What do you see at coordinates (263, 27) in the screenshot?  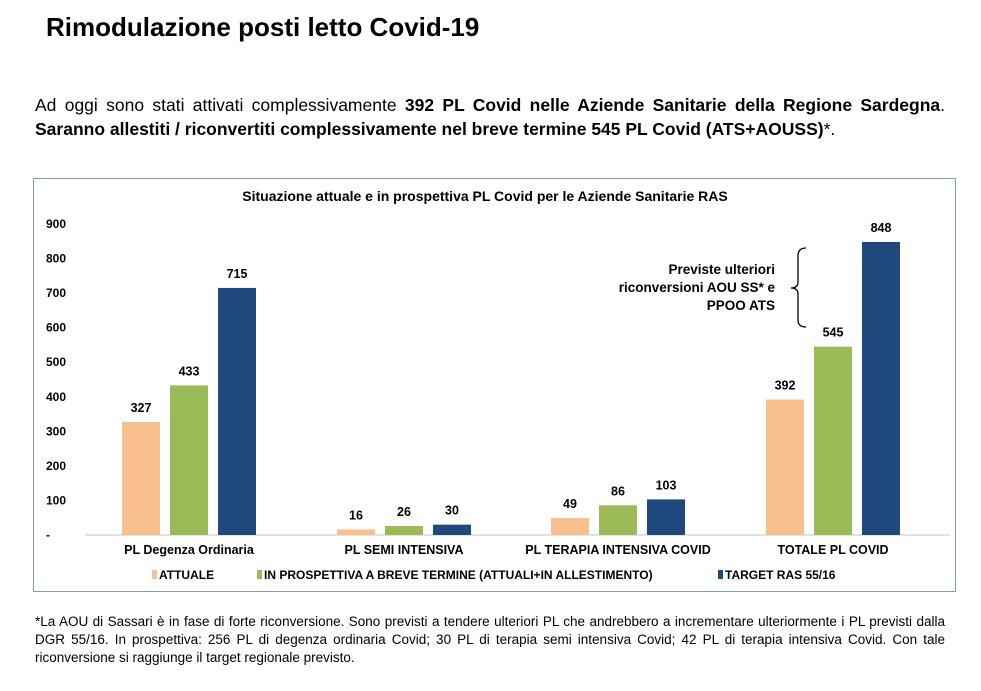 I see `page-title: Rimodulazione posti letto Covid-19` at bounding box center [263, 27].